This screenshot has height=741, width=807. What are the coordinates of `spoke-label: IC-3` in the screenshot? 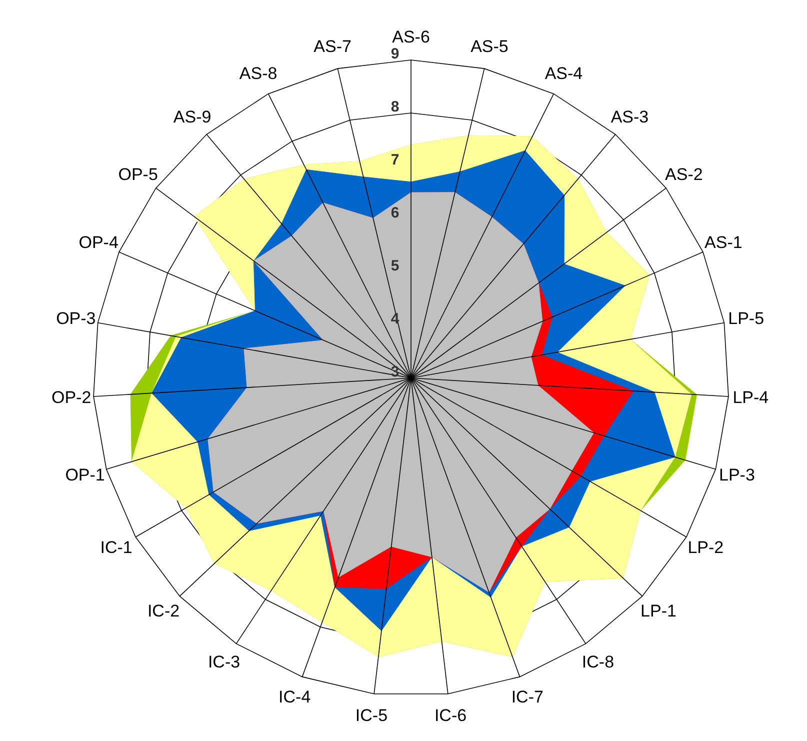 It's located at (224, 662).